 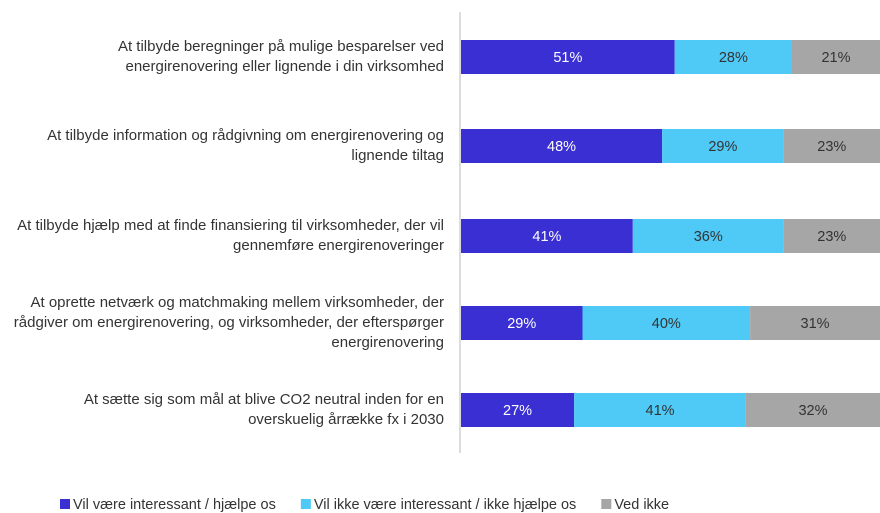 I want to click on value-label: 27%, so click(x=517, y=411).